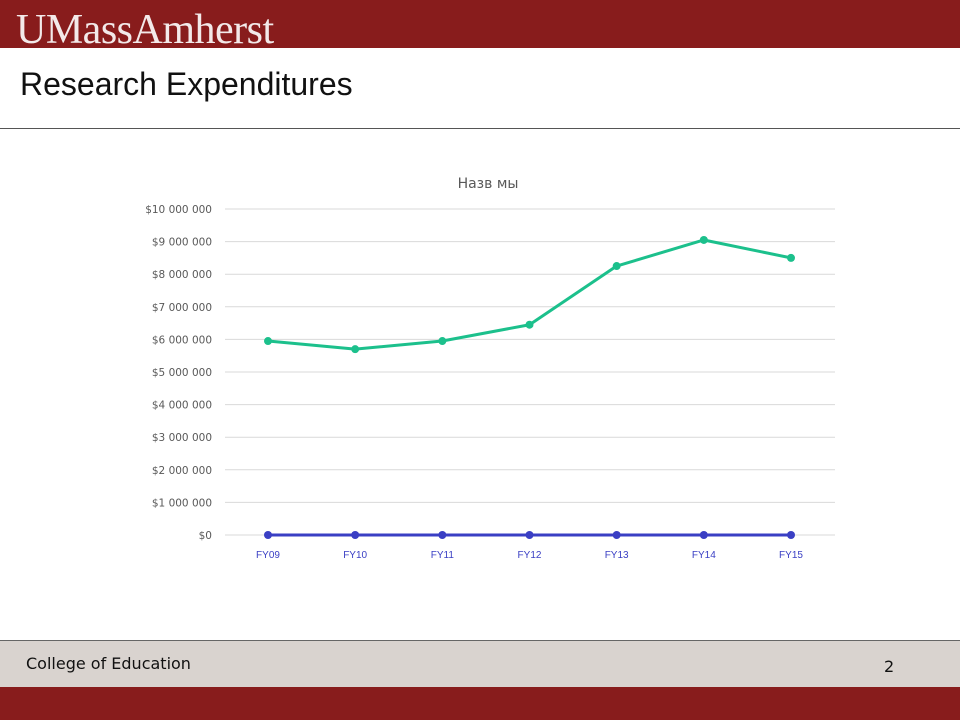 This screenshot has height=720, width=960. What do you see at coordinates (182, 340) in the screenshot?
I see `y-tick-label: $6 000 000` at bounding box center [182, 340].